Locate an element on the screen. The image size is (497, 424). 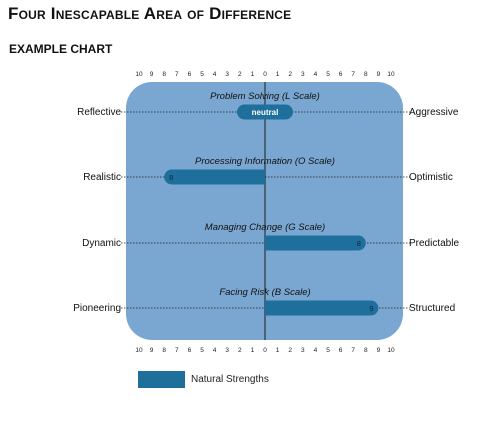
bottom-tick-labels: 10 9 8 7 6 5 4 3 2 1 0 1 2 3 4 5 6 7 8 9 10 is located at coordinates (265, 350).